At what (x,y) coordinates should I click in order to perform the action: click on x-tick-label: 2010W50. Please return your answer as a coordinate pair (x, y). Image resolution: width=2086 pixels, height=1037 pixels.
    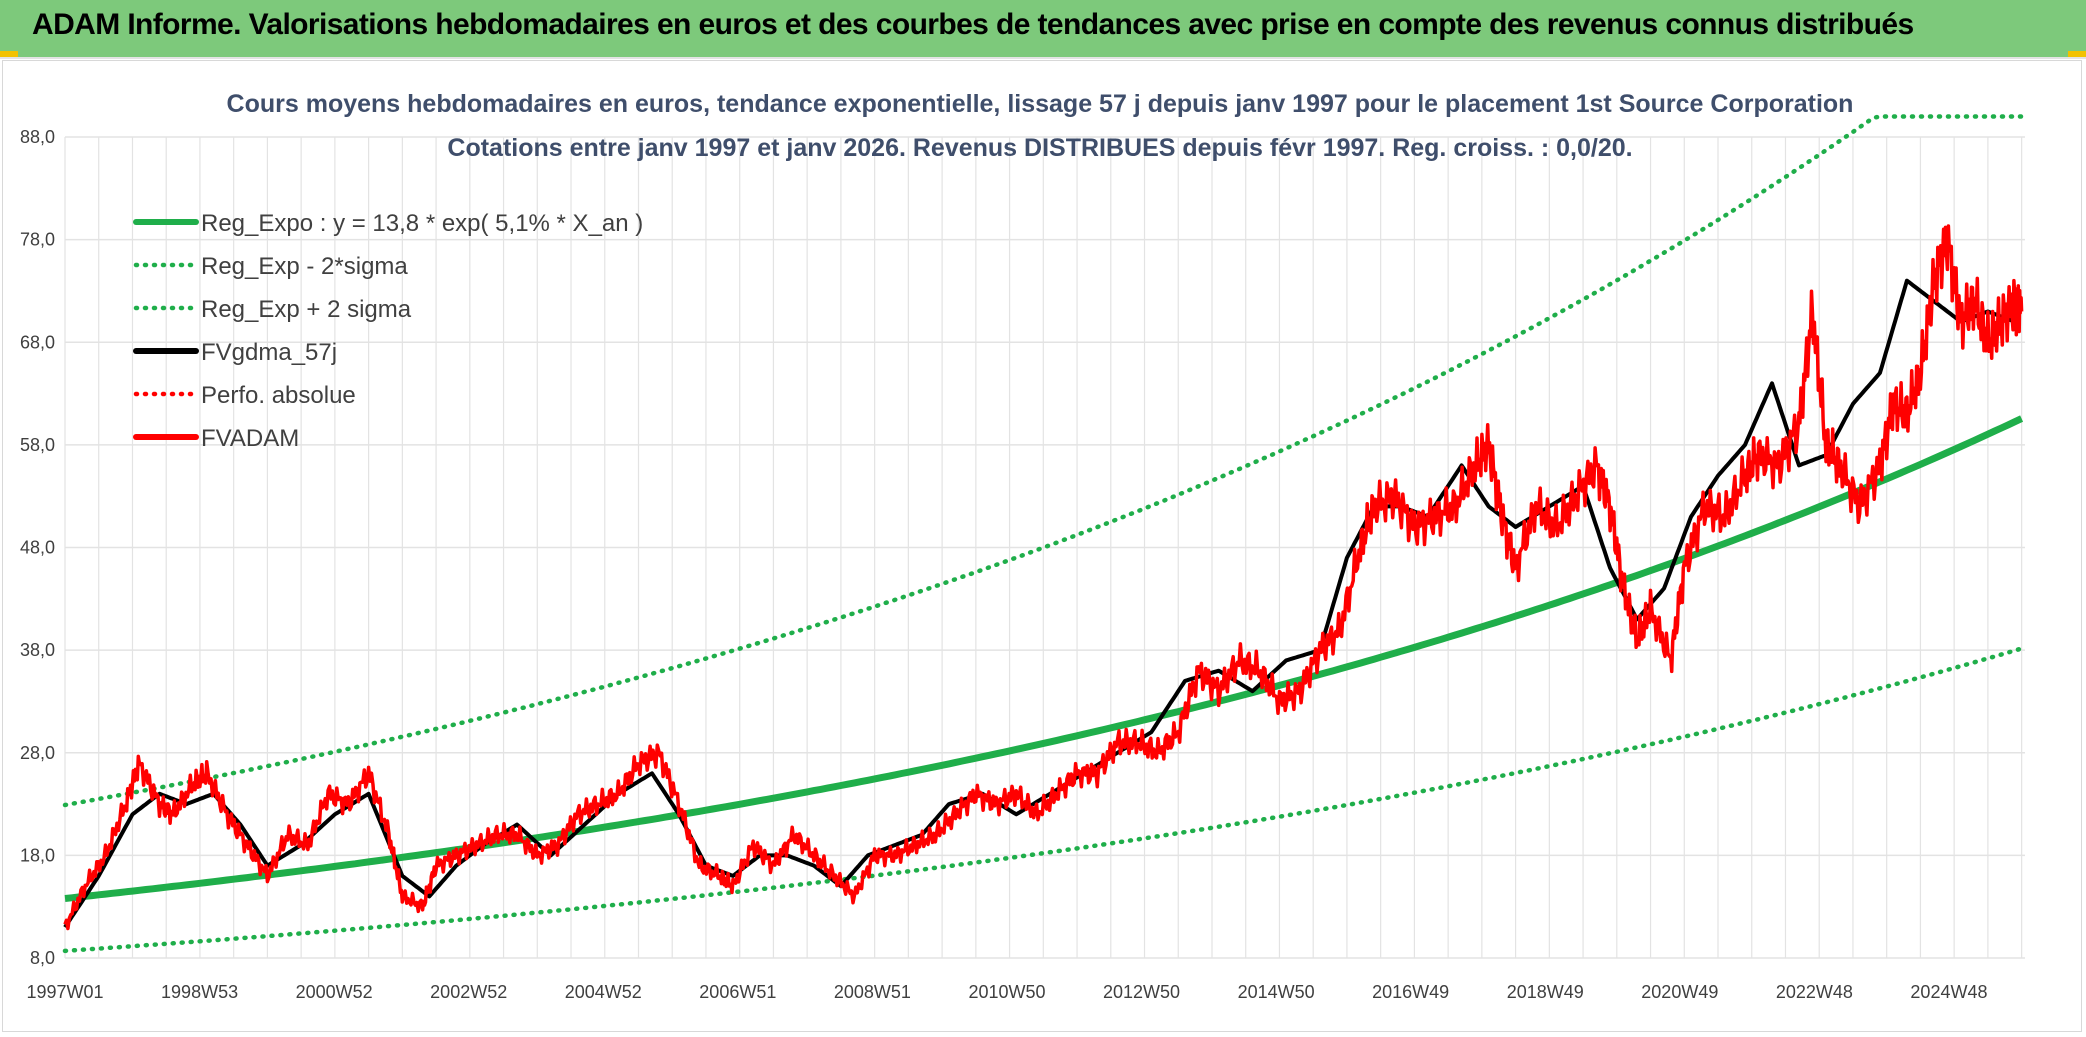
    Looking at the image, I should click on (1006, 992).